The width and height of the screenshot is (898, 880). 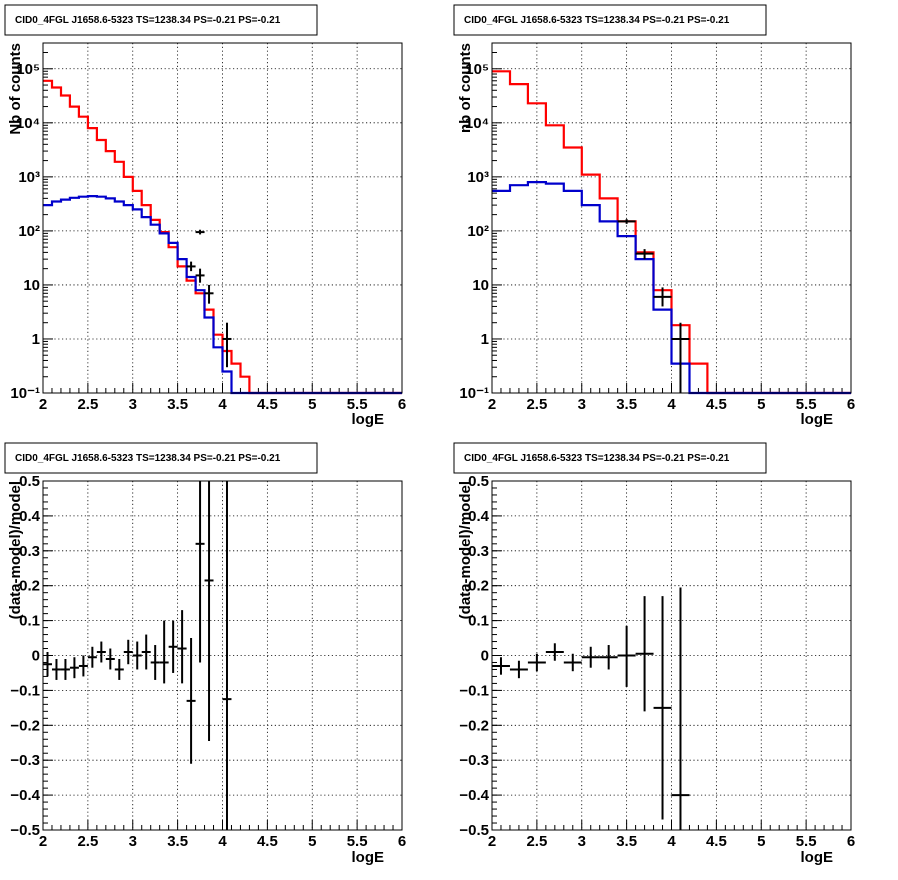 What do you see at coordinates (474, 795) in the screenshot?
I see `y-tick-label: −0.4` at bounding box center [474, 795].